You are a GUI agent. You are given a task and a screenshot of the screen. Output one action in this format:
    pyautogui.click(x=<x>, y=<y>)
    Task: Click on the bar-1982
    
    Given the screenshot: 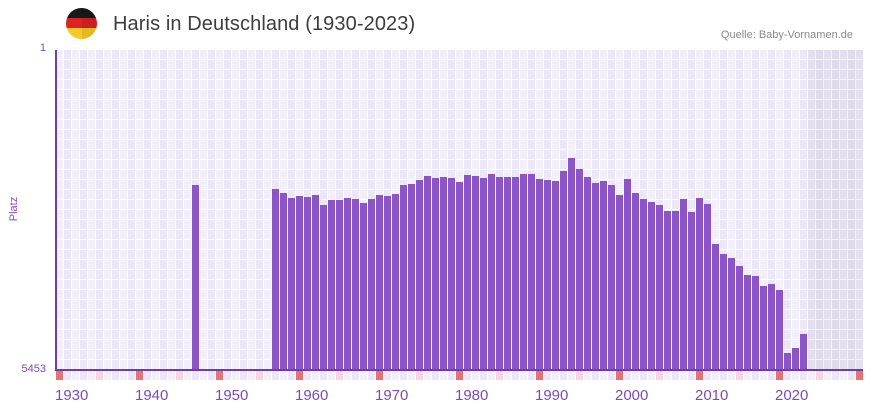 What is the action you would take?
    pyautogui.click(x=475, y=273)
    